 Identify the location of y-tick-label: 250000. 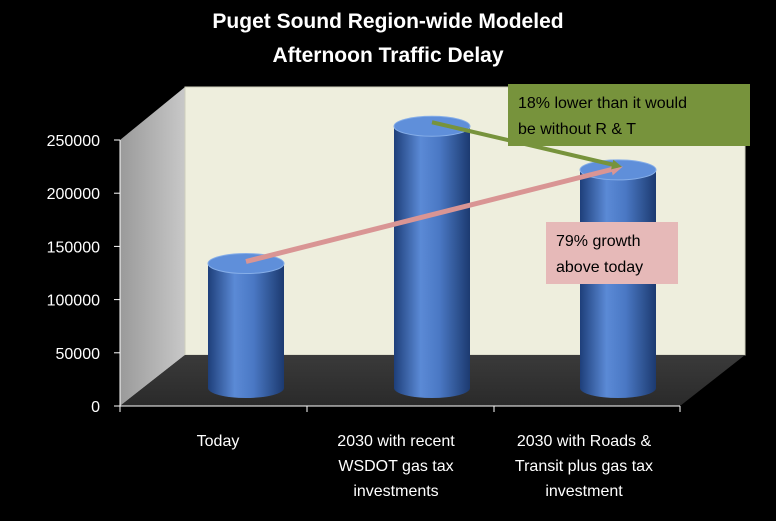
(73, 141).